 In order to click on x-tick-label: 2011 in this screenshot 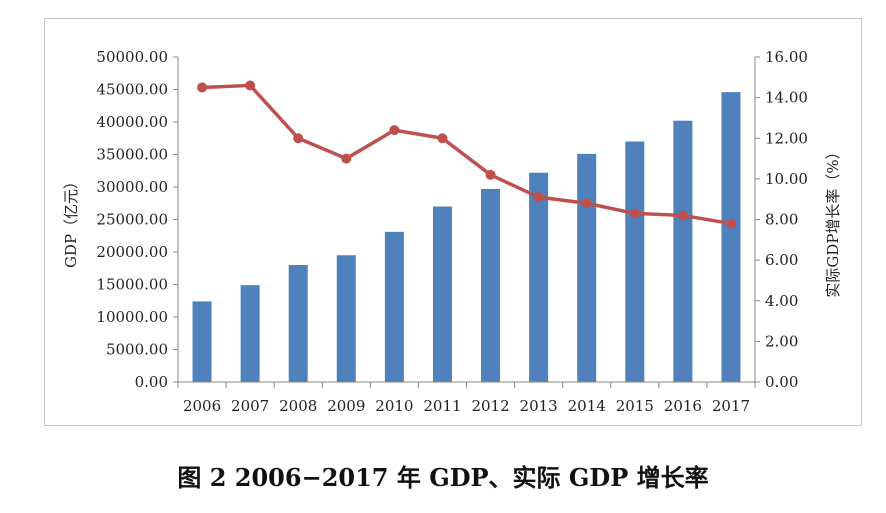, I will do `click(442, 406)`.